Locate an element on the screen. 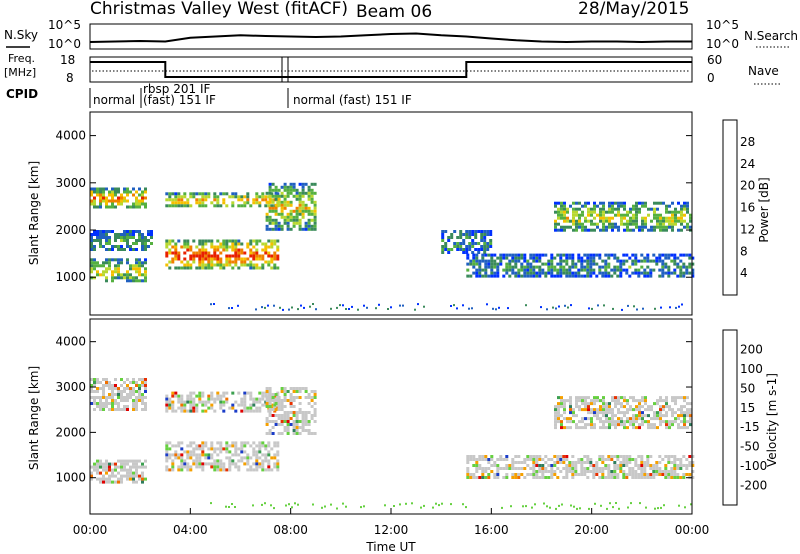 Image resolution: width=800 pixels, height=554 pixels. colorbar-tick-label: -100 is located at coordinates (753, 466).